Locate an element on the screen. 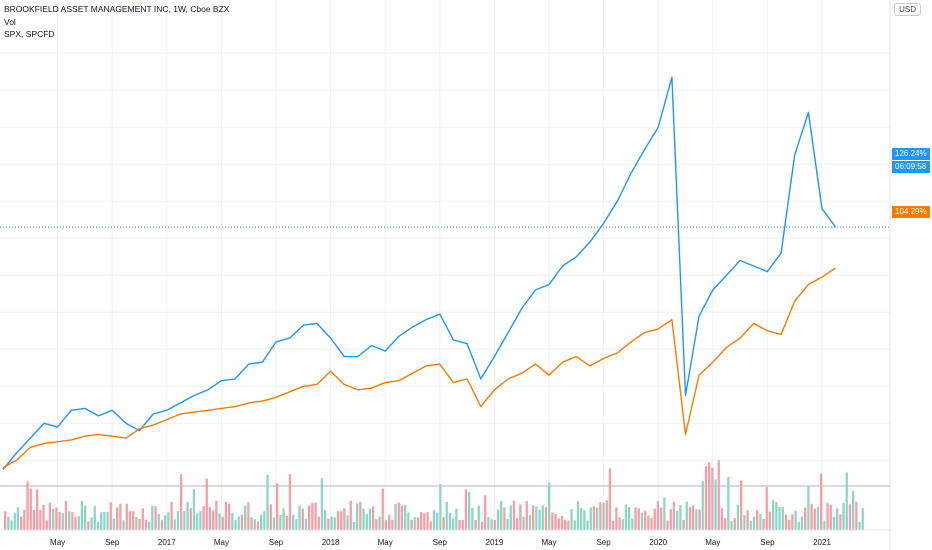 The height and width of the screenshot is (550, 932). price-tag-bam: 126.24% is located at coordinates (911, 154).